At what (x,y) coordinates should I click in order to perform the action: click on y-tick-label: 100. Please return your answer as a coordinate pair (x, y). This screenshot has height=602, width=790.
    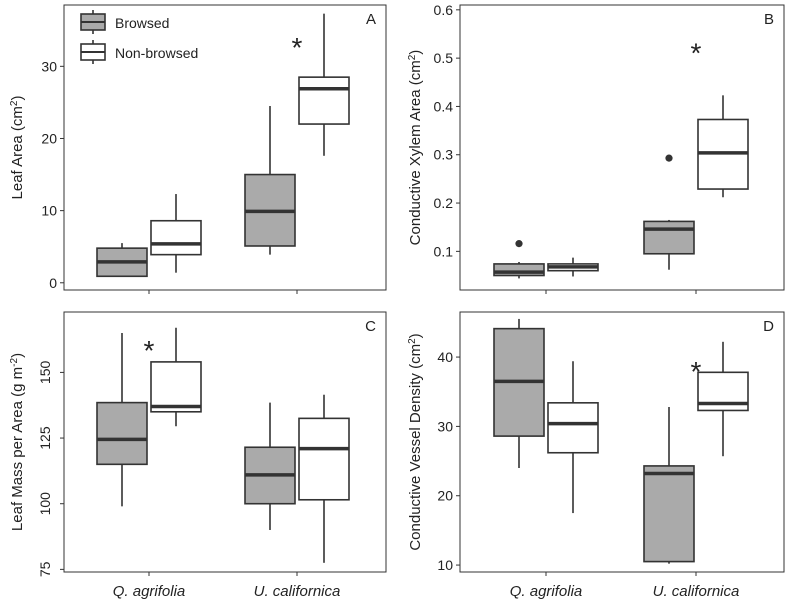
    Looking at the image, I should click on (45, 504).